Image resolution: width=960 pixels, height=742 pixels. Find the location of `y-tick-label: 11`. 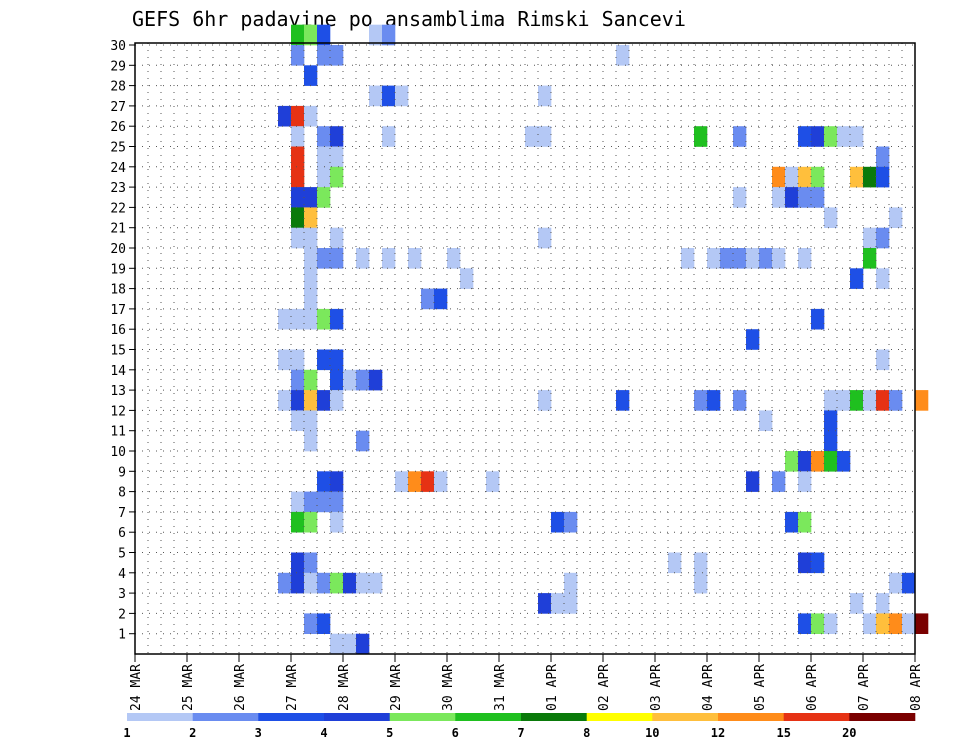

y-tick-label: 11 is located at coordinates (118, 432).